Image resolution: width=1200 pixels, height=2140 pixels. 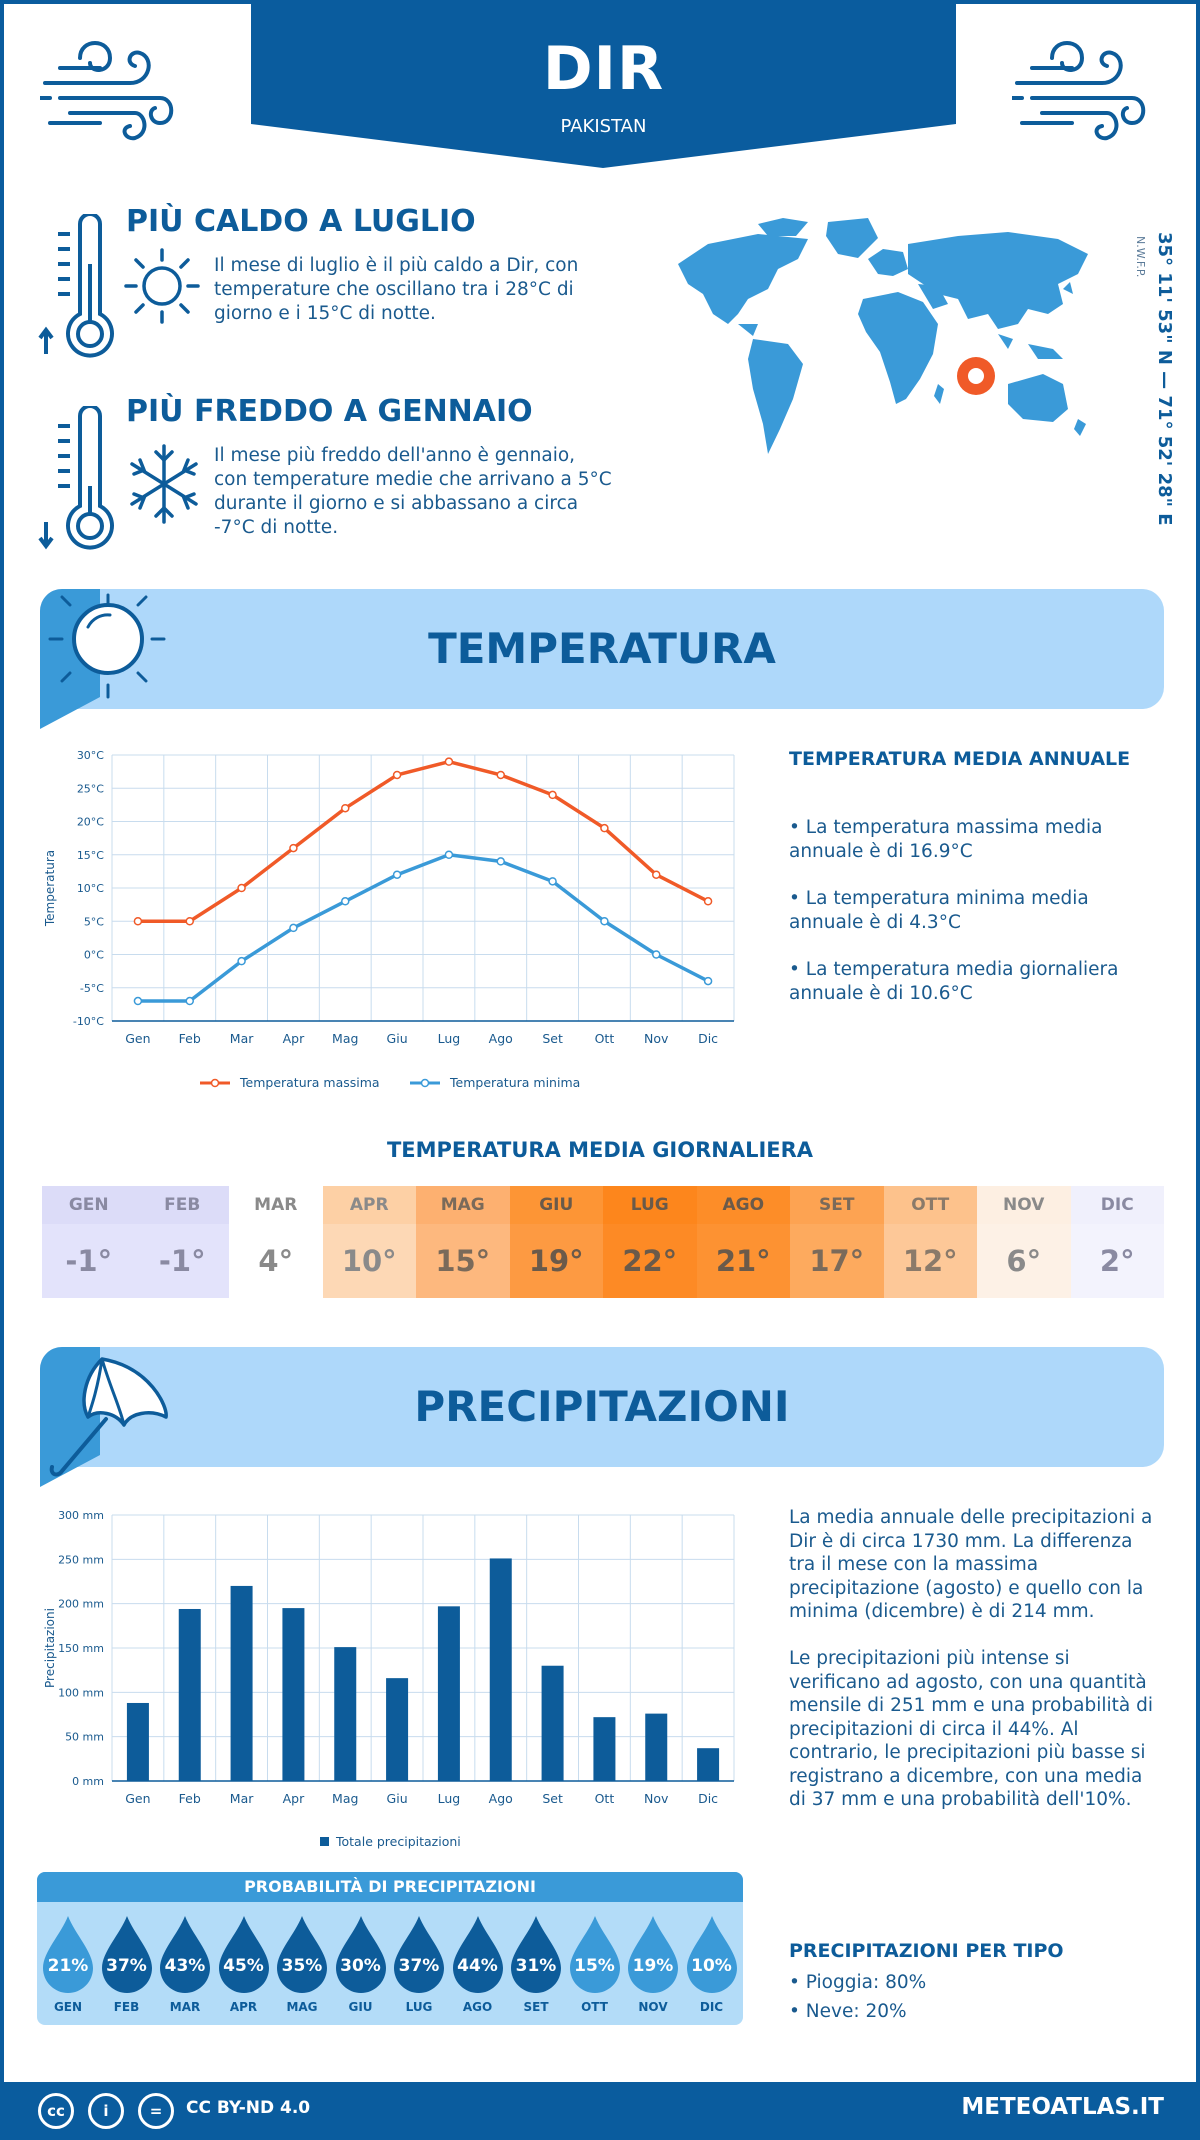 I want to click on daily-temp-cell: APR 10°, so click(x=369, y=1242).